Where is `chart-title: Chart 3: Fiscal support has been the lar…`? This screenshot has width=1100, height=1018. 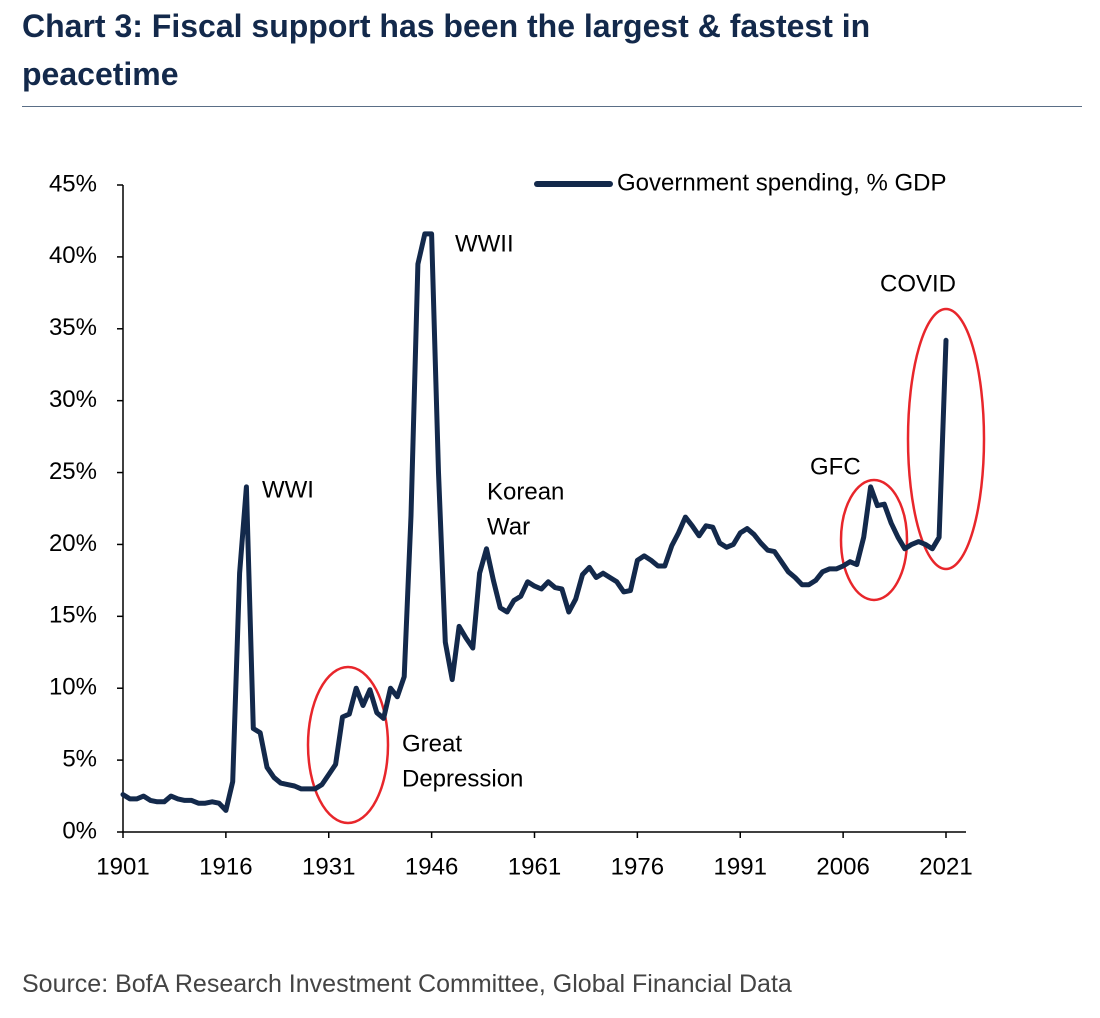 chart-title: Chart 3: Fiscal support has been the lar… is located at coordinates (446, 50).